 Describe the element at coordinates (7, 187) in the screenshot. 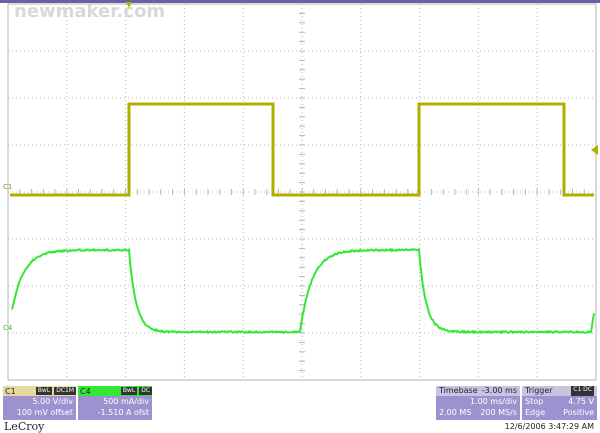

I see `channel-1-marker: C1` at that location.